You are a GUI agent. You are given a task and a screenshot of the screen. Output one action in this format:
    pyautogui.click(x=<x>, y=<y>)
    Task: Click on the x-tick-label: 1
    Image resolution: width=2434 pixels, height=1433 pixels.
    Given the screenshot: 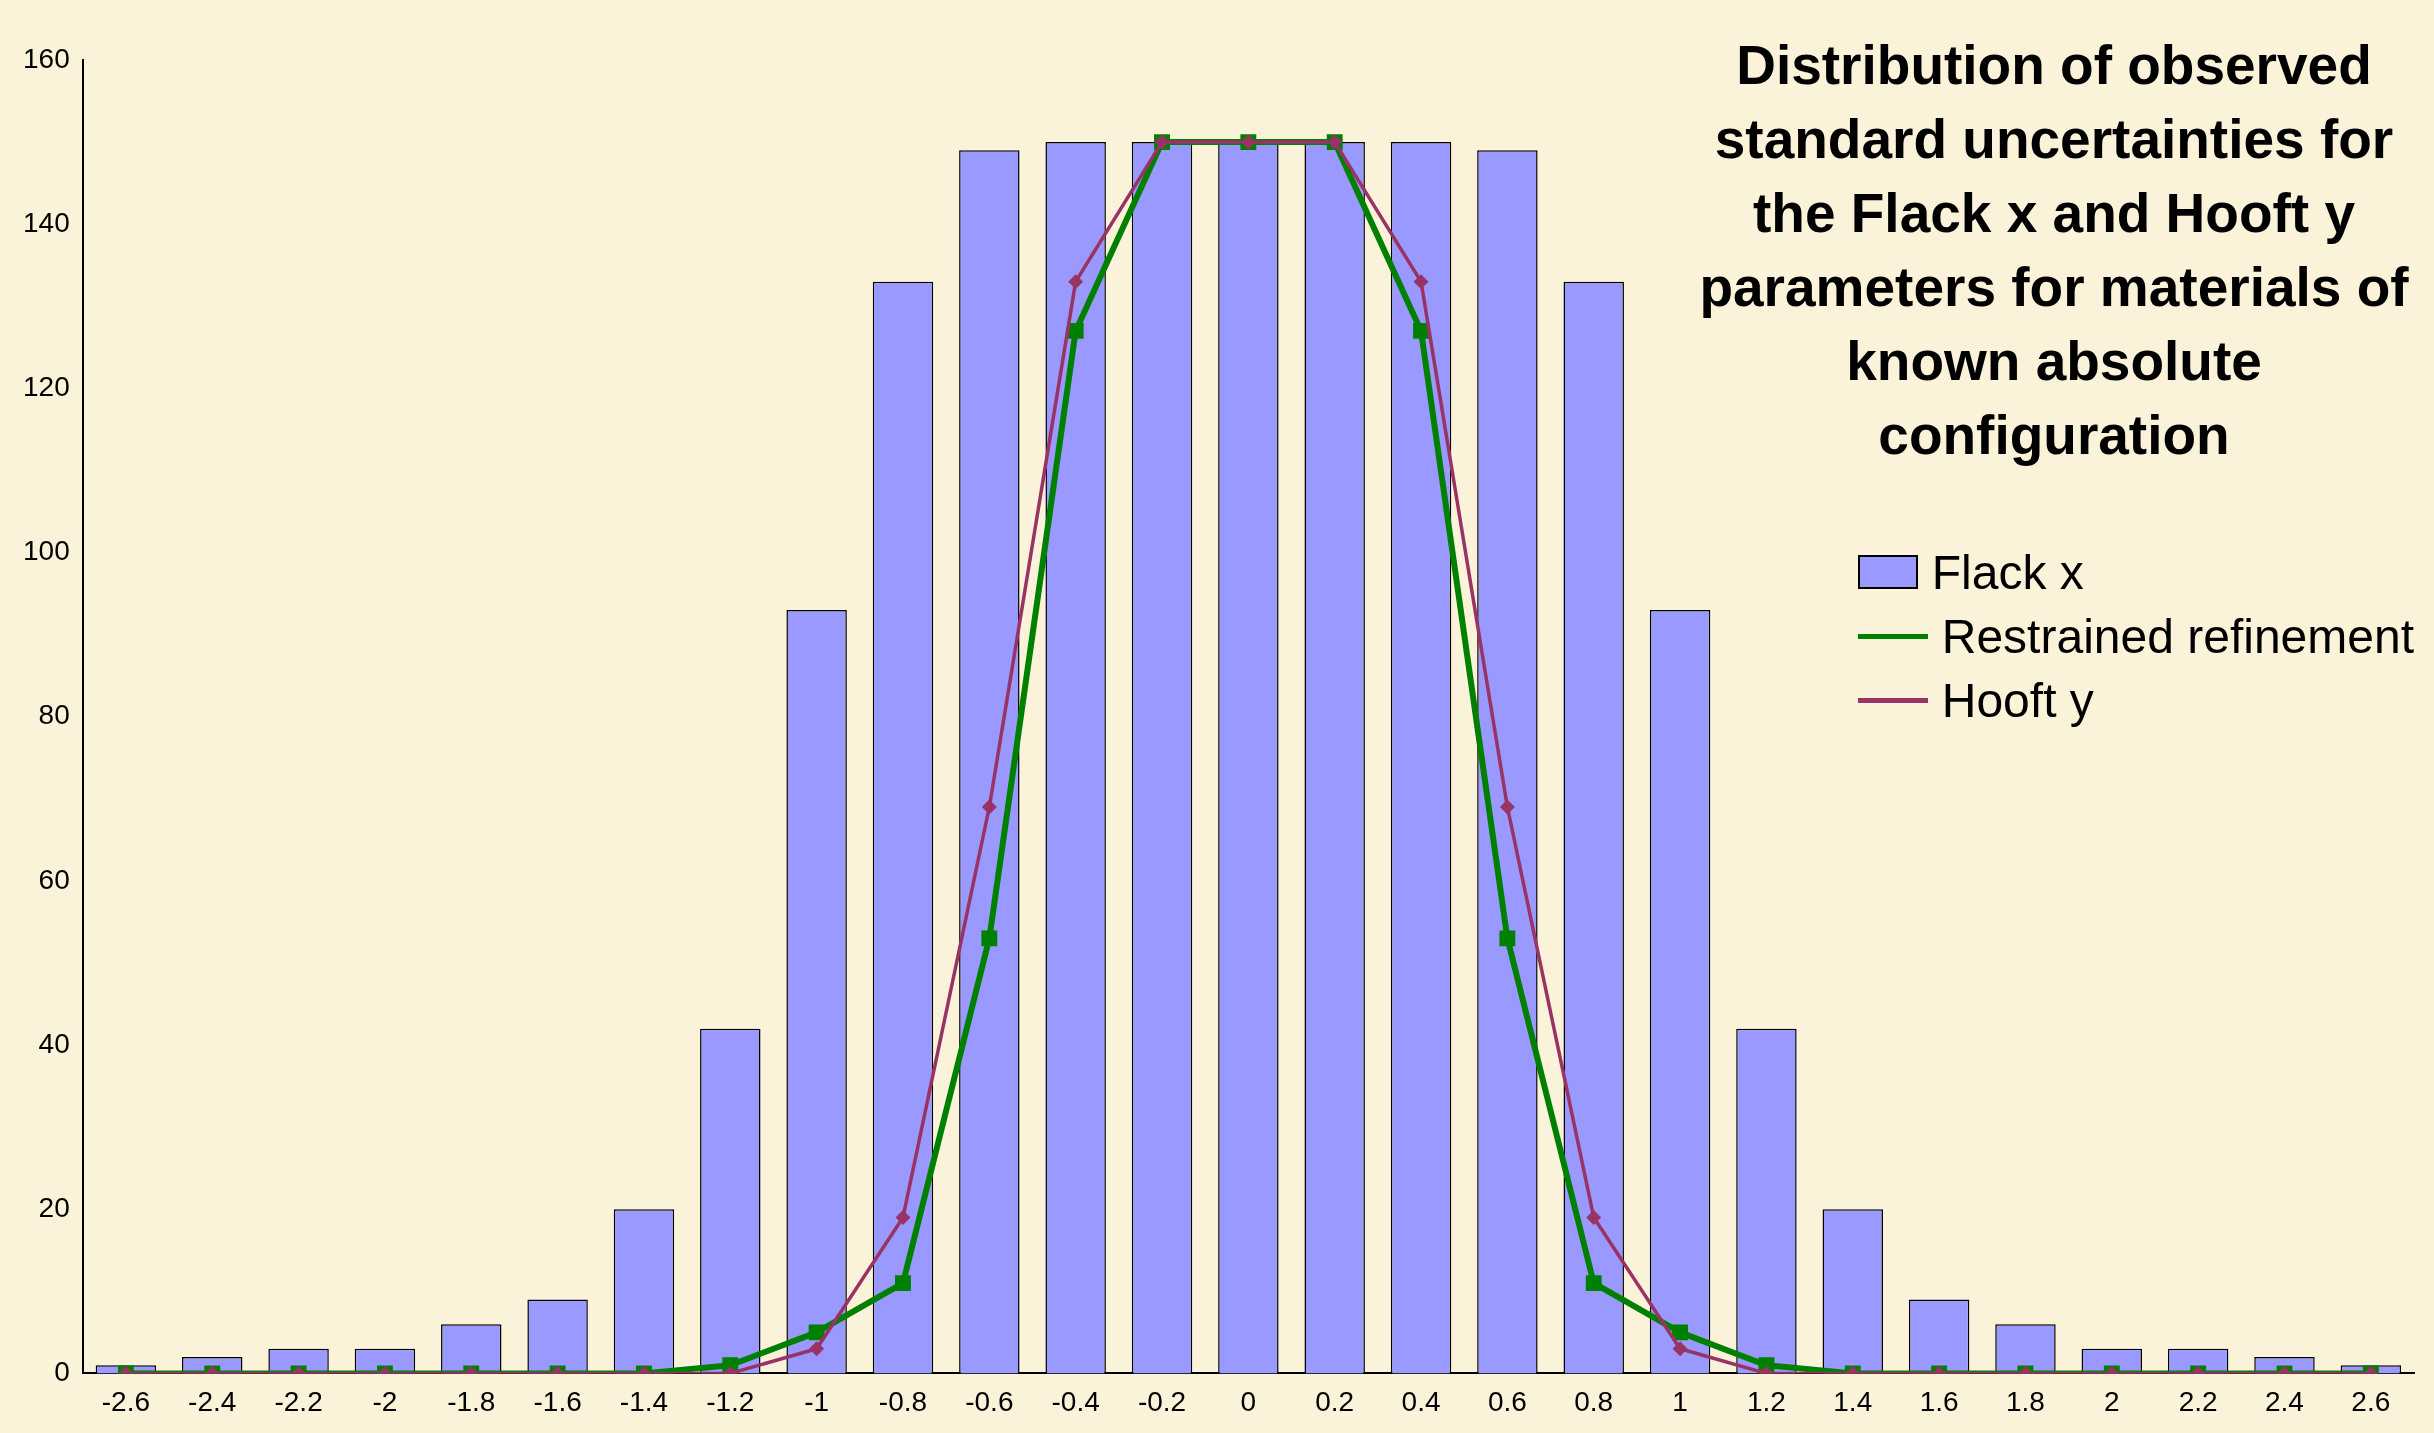 What is the action you would take?
    pyautogui.click(x=1680, y=1401)
    